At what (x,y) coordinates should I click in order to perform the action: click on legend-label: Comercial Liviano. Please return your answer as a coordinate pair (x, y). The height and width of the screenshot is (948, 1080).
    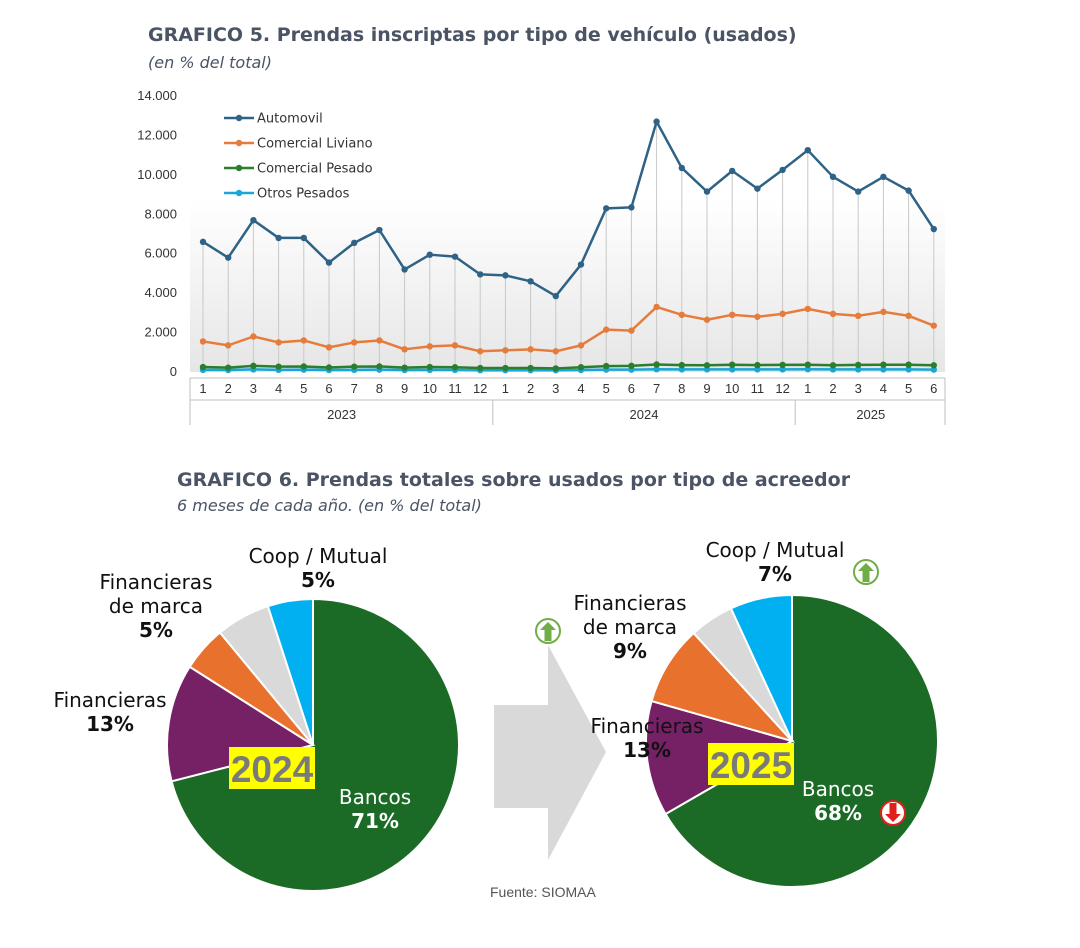
    Looking at the image, I should click on (315, 144).